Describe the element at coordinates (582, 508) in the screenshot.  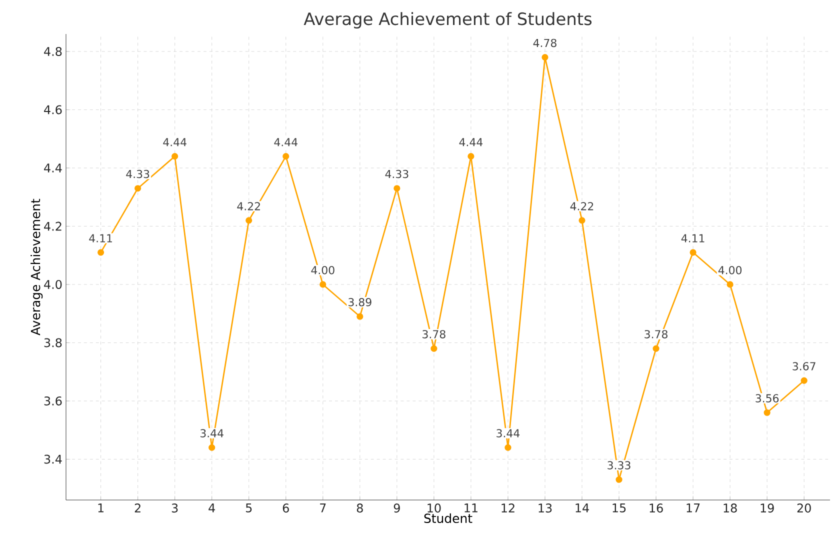
I see `x-tick-label: 14` at that location.